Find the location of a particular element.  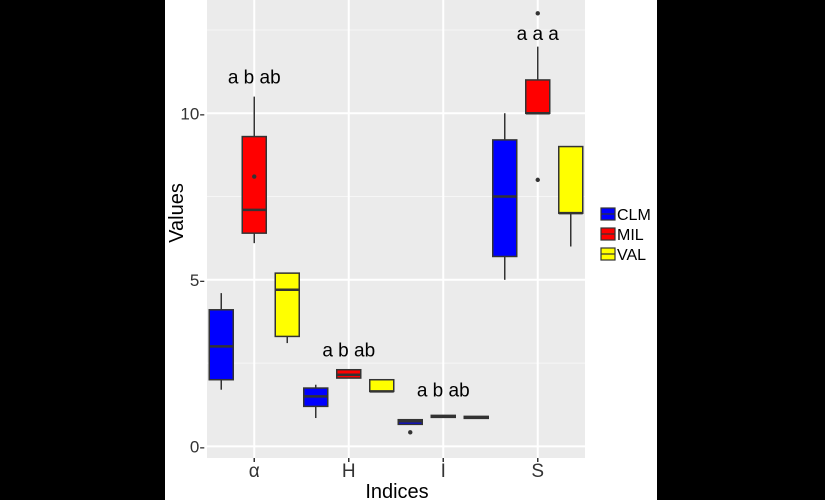

x-tick-label: S is located at coordinates (537, 471).